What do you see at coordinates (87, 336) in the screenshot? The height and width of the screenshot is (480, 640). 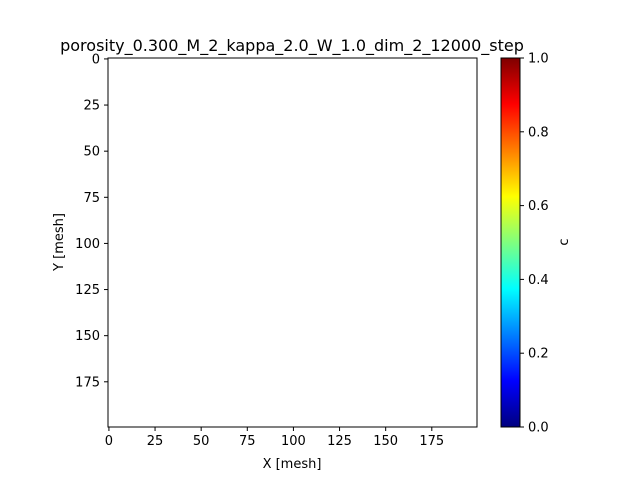 I see `y-tick-label: 150` at bounding box center [87, 336].